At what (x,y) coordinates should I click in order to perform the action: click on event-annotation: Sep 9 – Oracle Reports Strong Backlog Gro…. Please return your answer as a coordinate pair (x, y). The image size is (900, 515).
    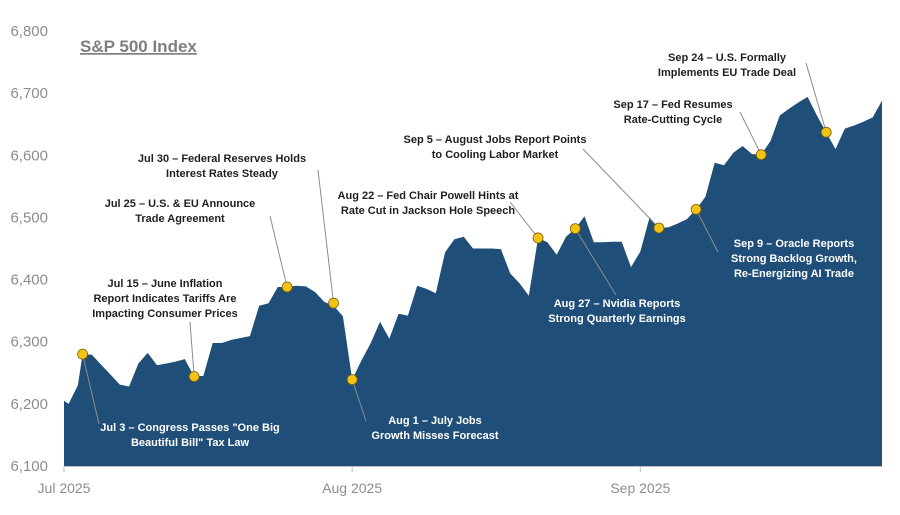
    Looking at the image, I should click on (794, 259).